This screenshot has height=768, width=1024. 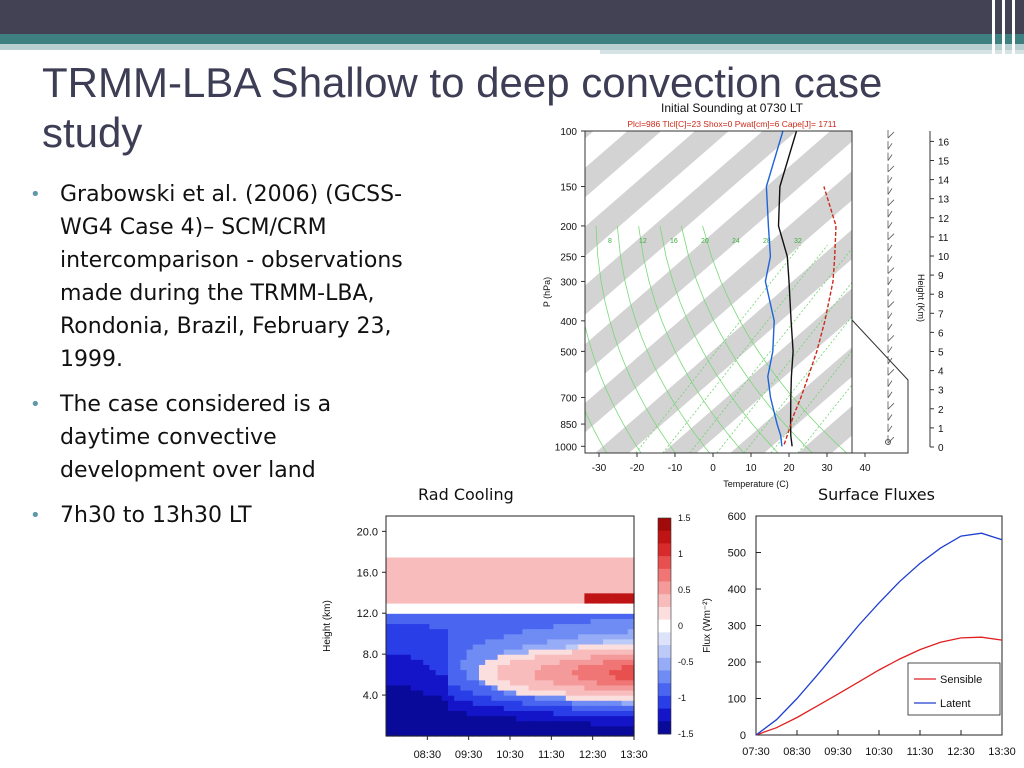 What do you see at coordinates (568, 257) in the screenshot?
I see `skewt-p-tick: 250` at bounding box center [568, 257].